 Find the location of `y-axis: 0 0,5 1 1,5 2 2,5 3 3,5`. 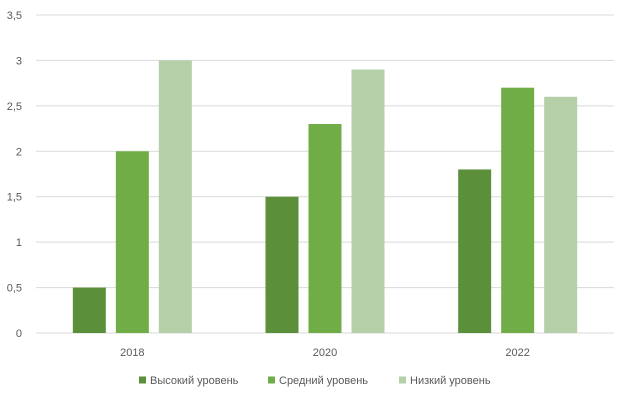

y-axis: 0 0,5 1 1,5 2 2,5 3 3,5 is located at coordinates (14, 175).